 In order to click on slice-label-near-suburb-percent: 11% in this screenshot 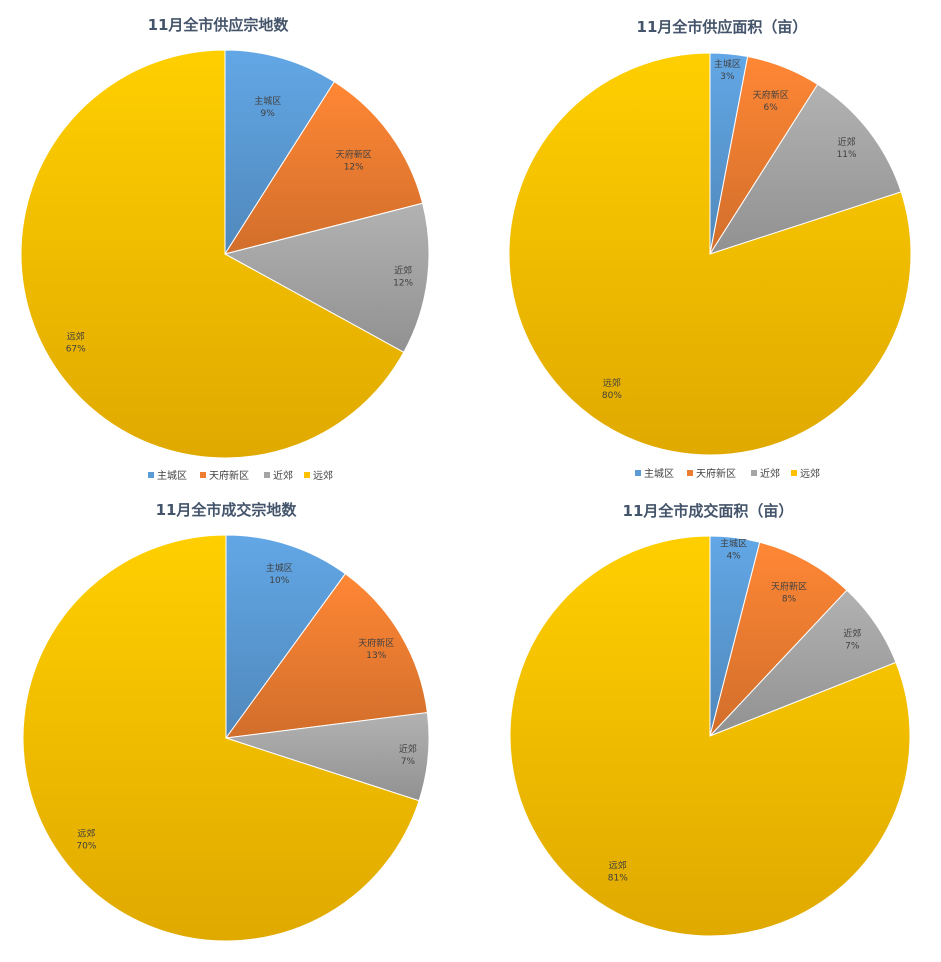, I will do `click(847, 155)`.